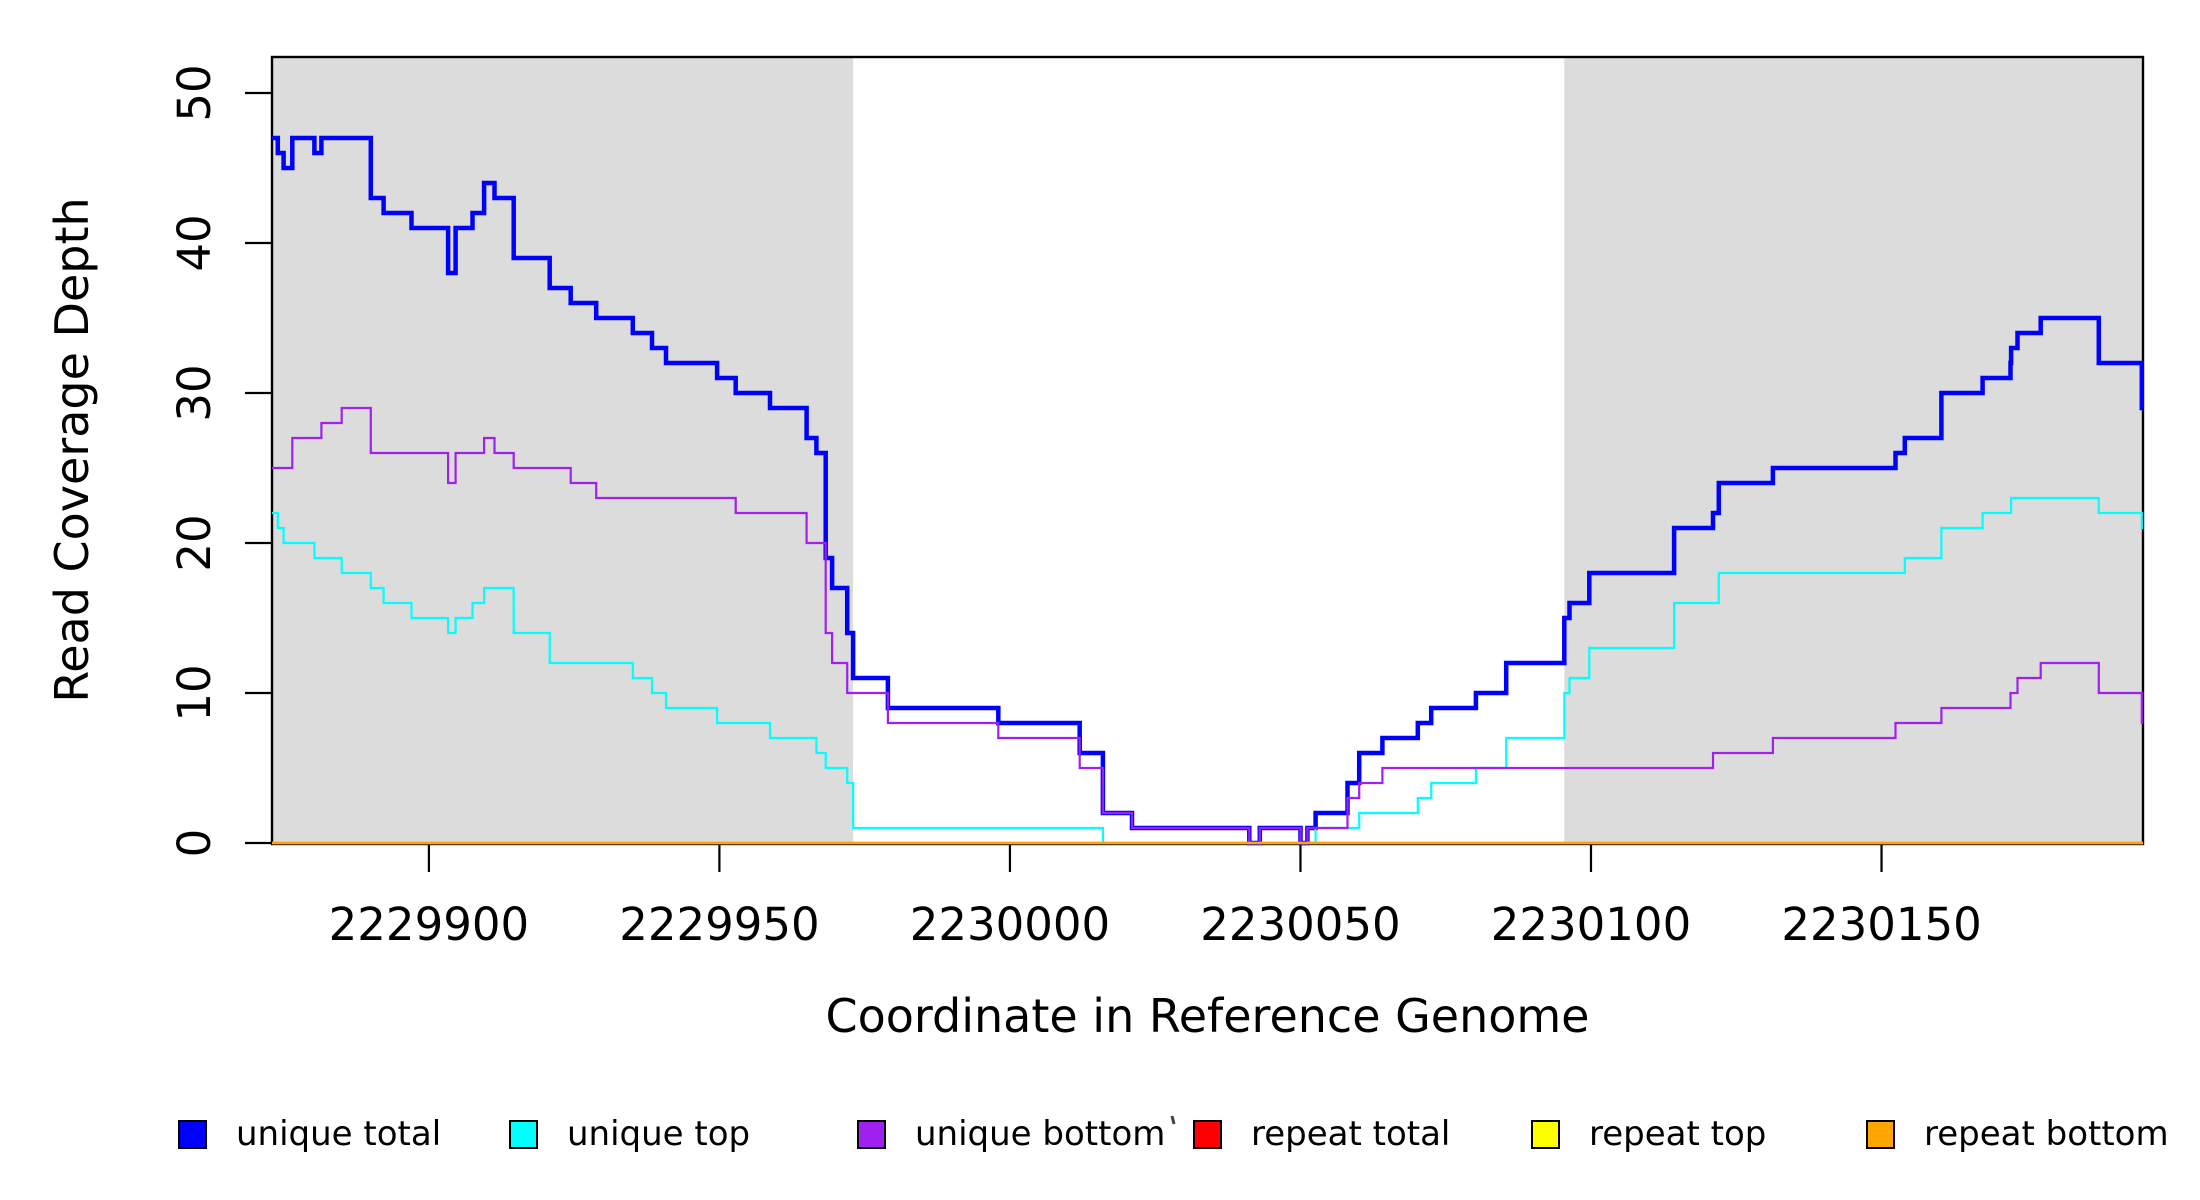  I want to click on legend-label-repeat-bottom: repeat bottom, so click(2046, 1134).